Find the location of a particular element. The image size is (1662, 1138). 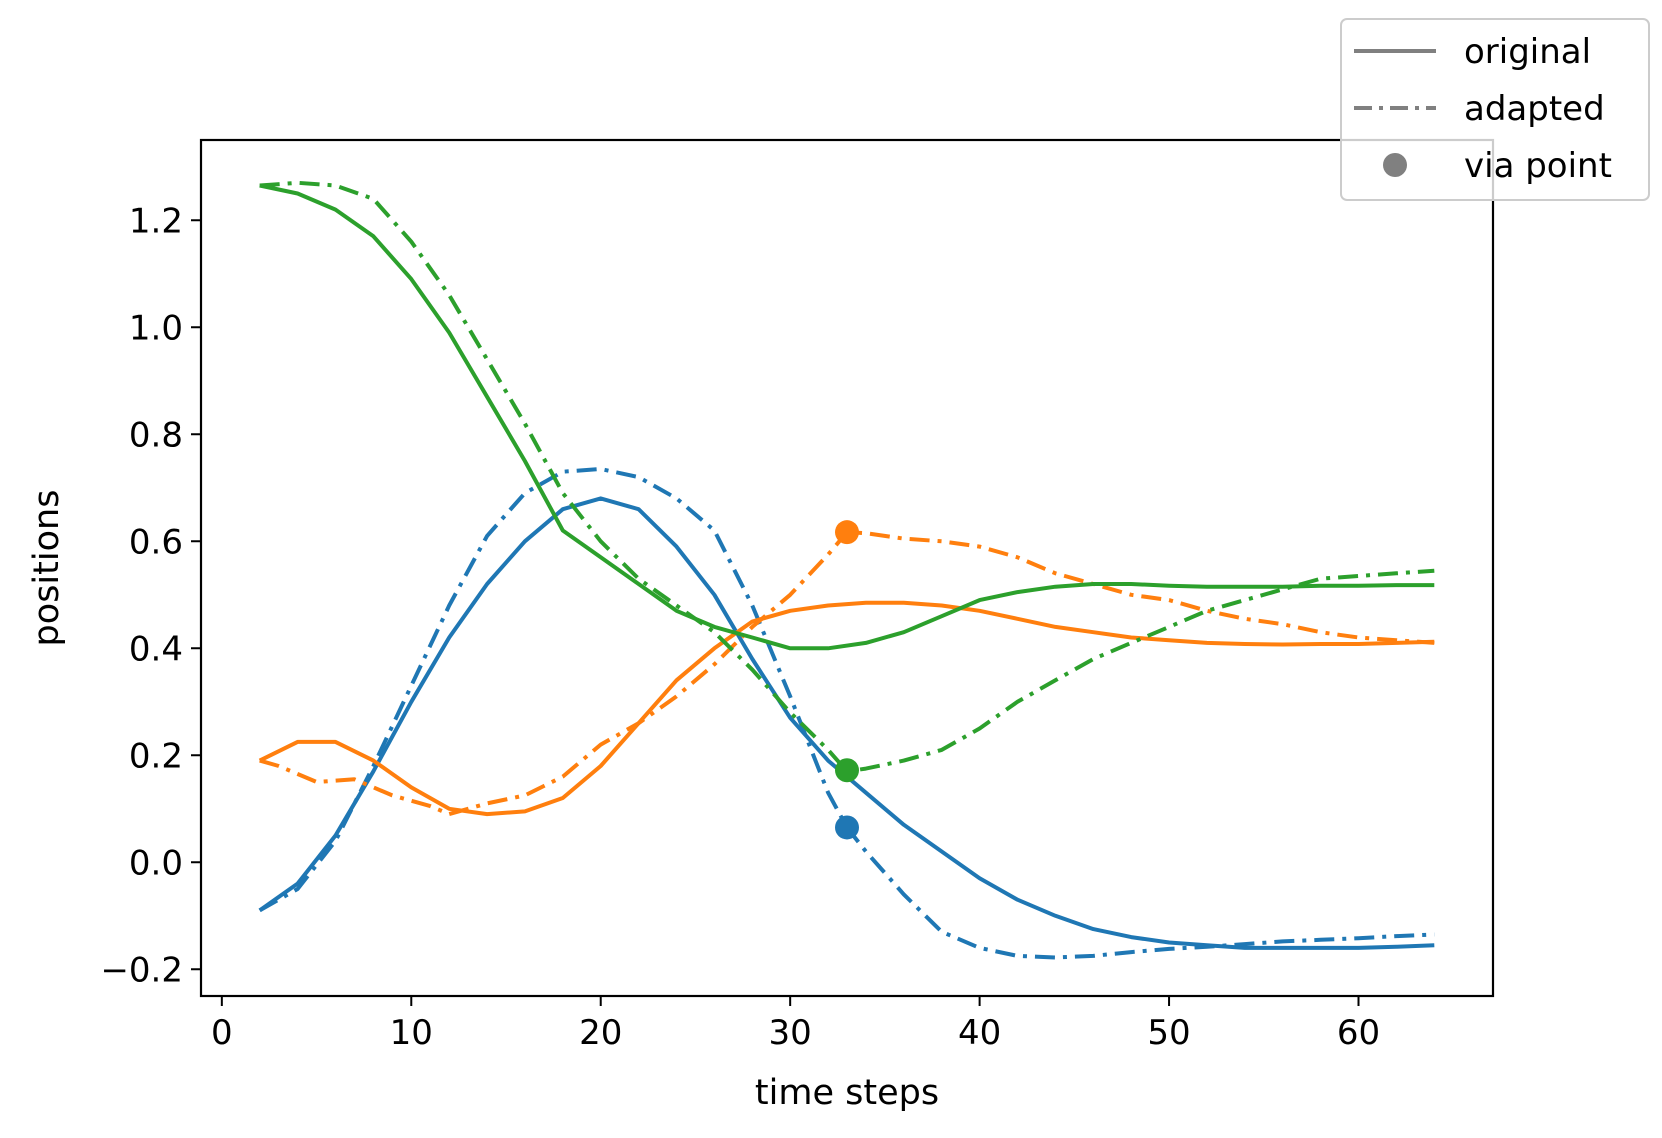

legend-frame is located at coordinates (1495, 109).